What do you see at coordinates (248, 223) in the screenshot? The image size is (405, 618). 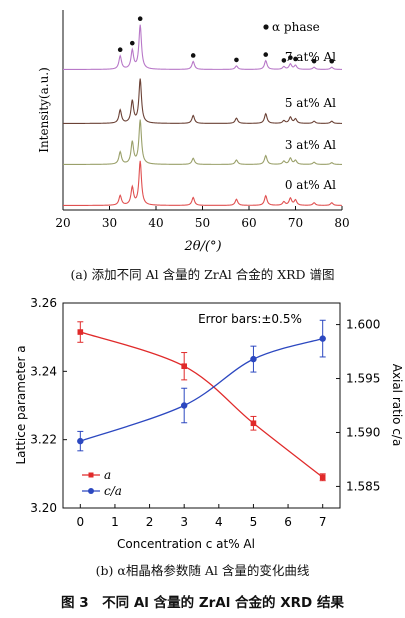 I see `xrd-x-tick-label: 60` at bounding box center [248, 223].